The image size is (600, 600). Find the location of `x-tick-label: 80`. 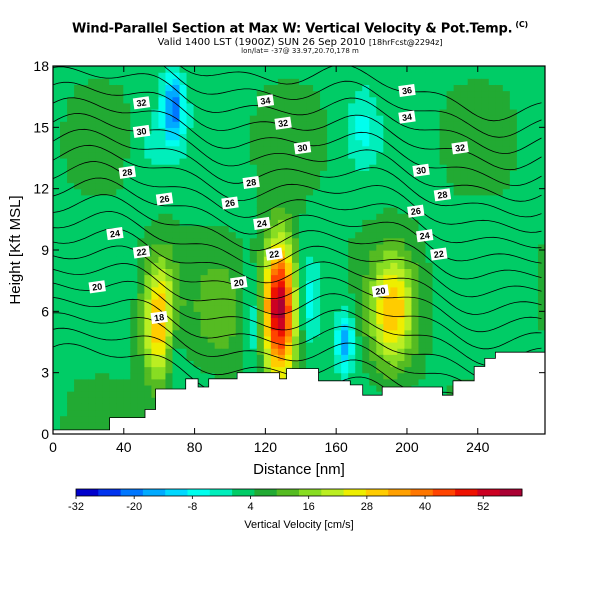

x-tick-label: 80 is located at coordinates (195, 447).